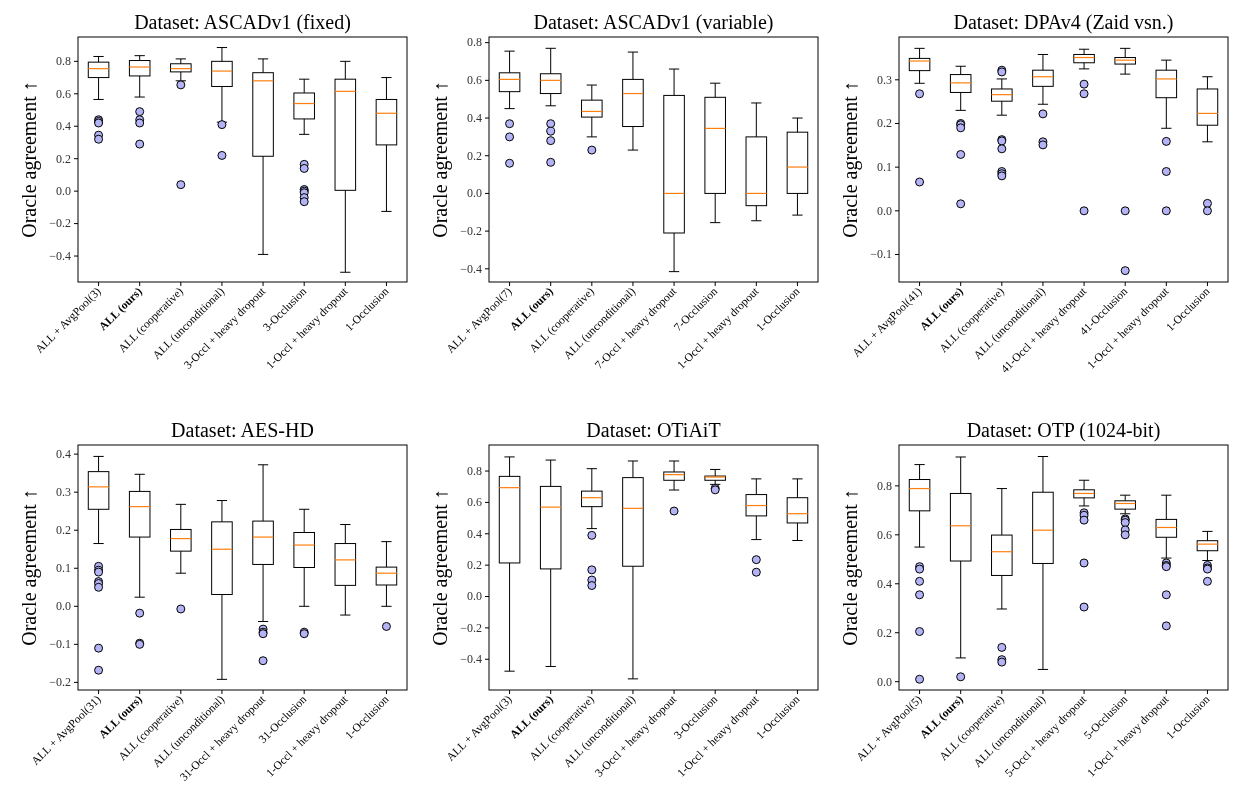  What do you see at coordinates (653, 430) in the screenshot?
I see `chart-title: Dataset: OTiAiT` at bounding box center [653, 430].